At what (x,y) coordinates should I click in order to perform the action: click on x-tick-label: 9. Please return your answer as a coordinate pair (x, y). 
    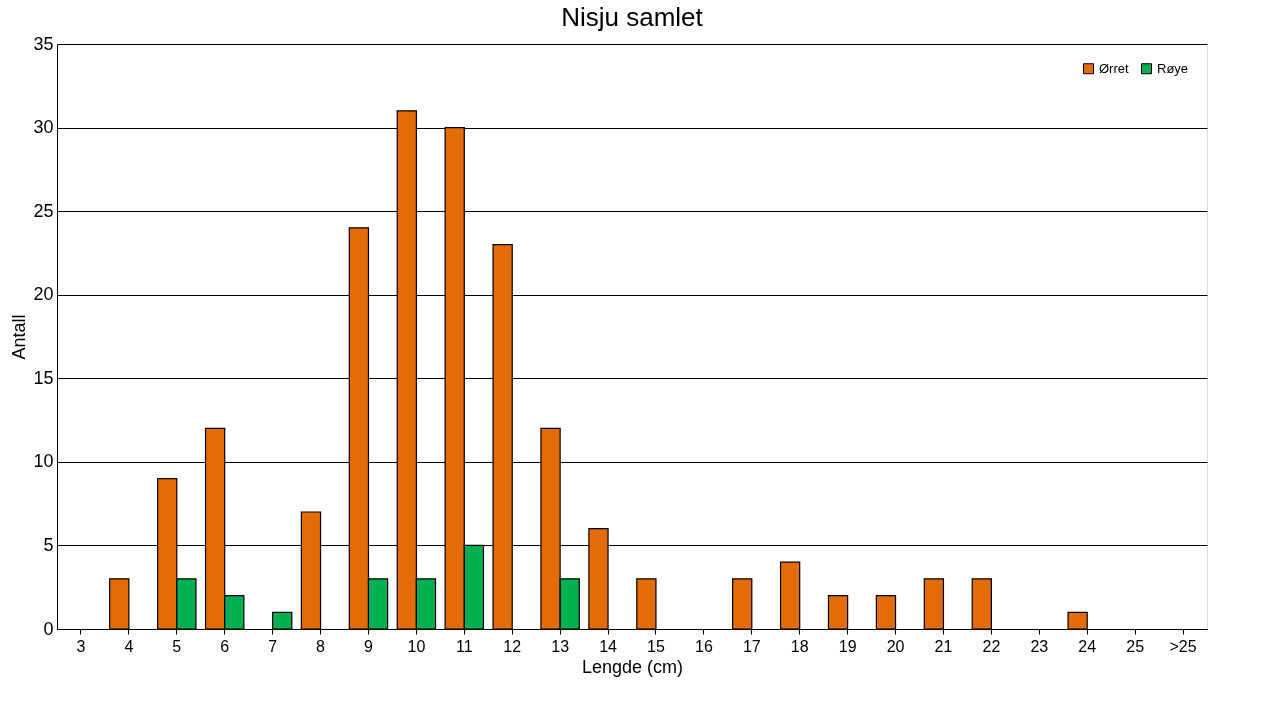
    Looking at the image, I should click on (369, 646).